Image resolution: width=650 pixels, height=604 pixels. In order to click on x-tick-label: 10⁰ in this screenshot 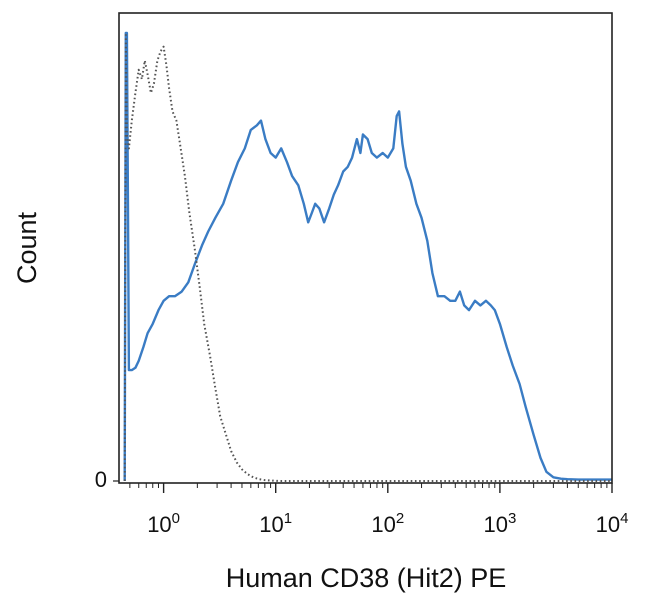, I will do `click(163, 523)`.